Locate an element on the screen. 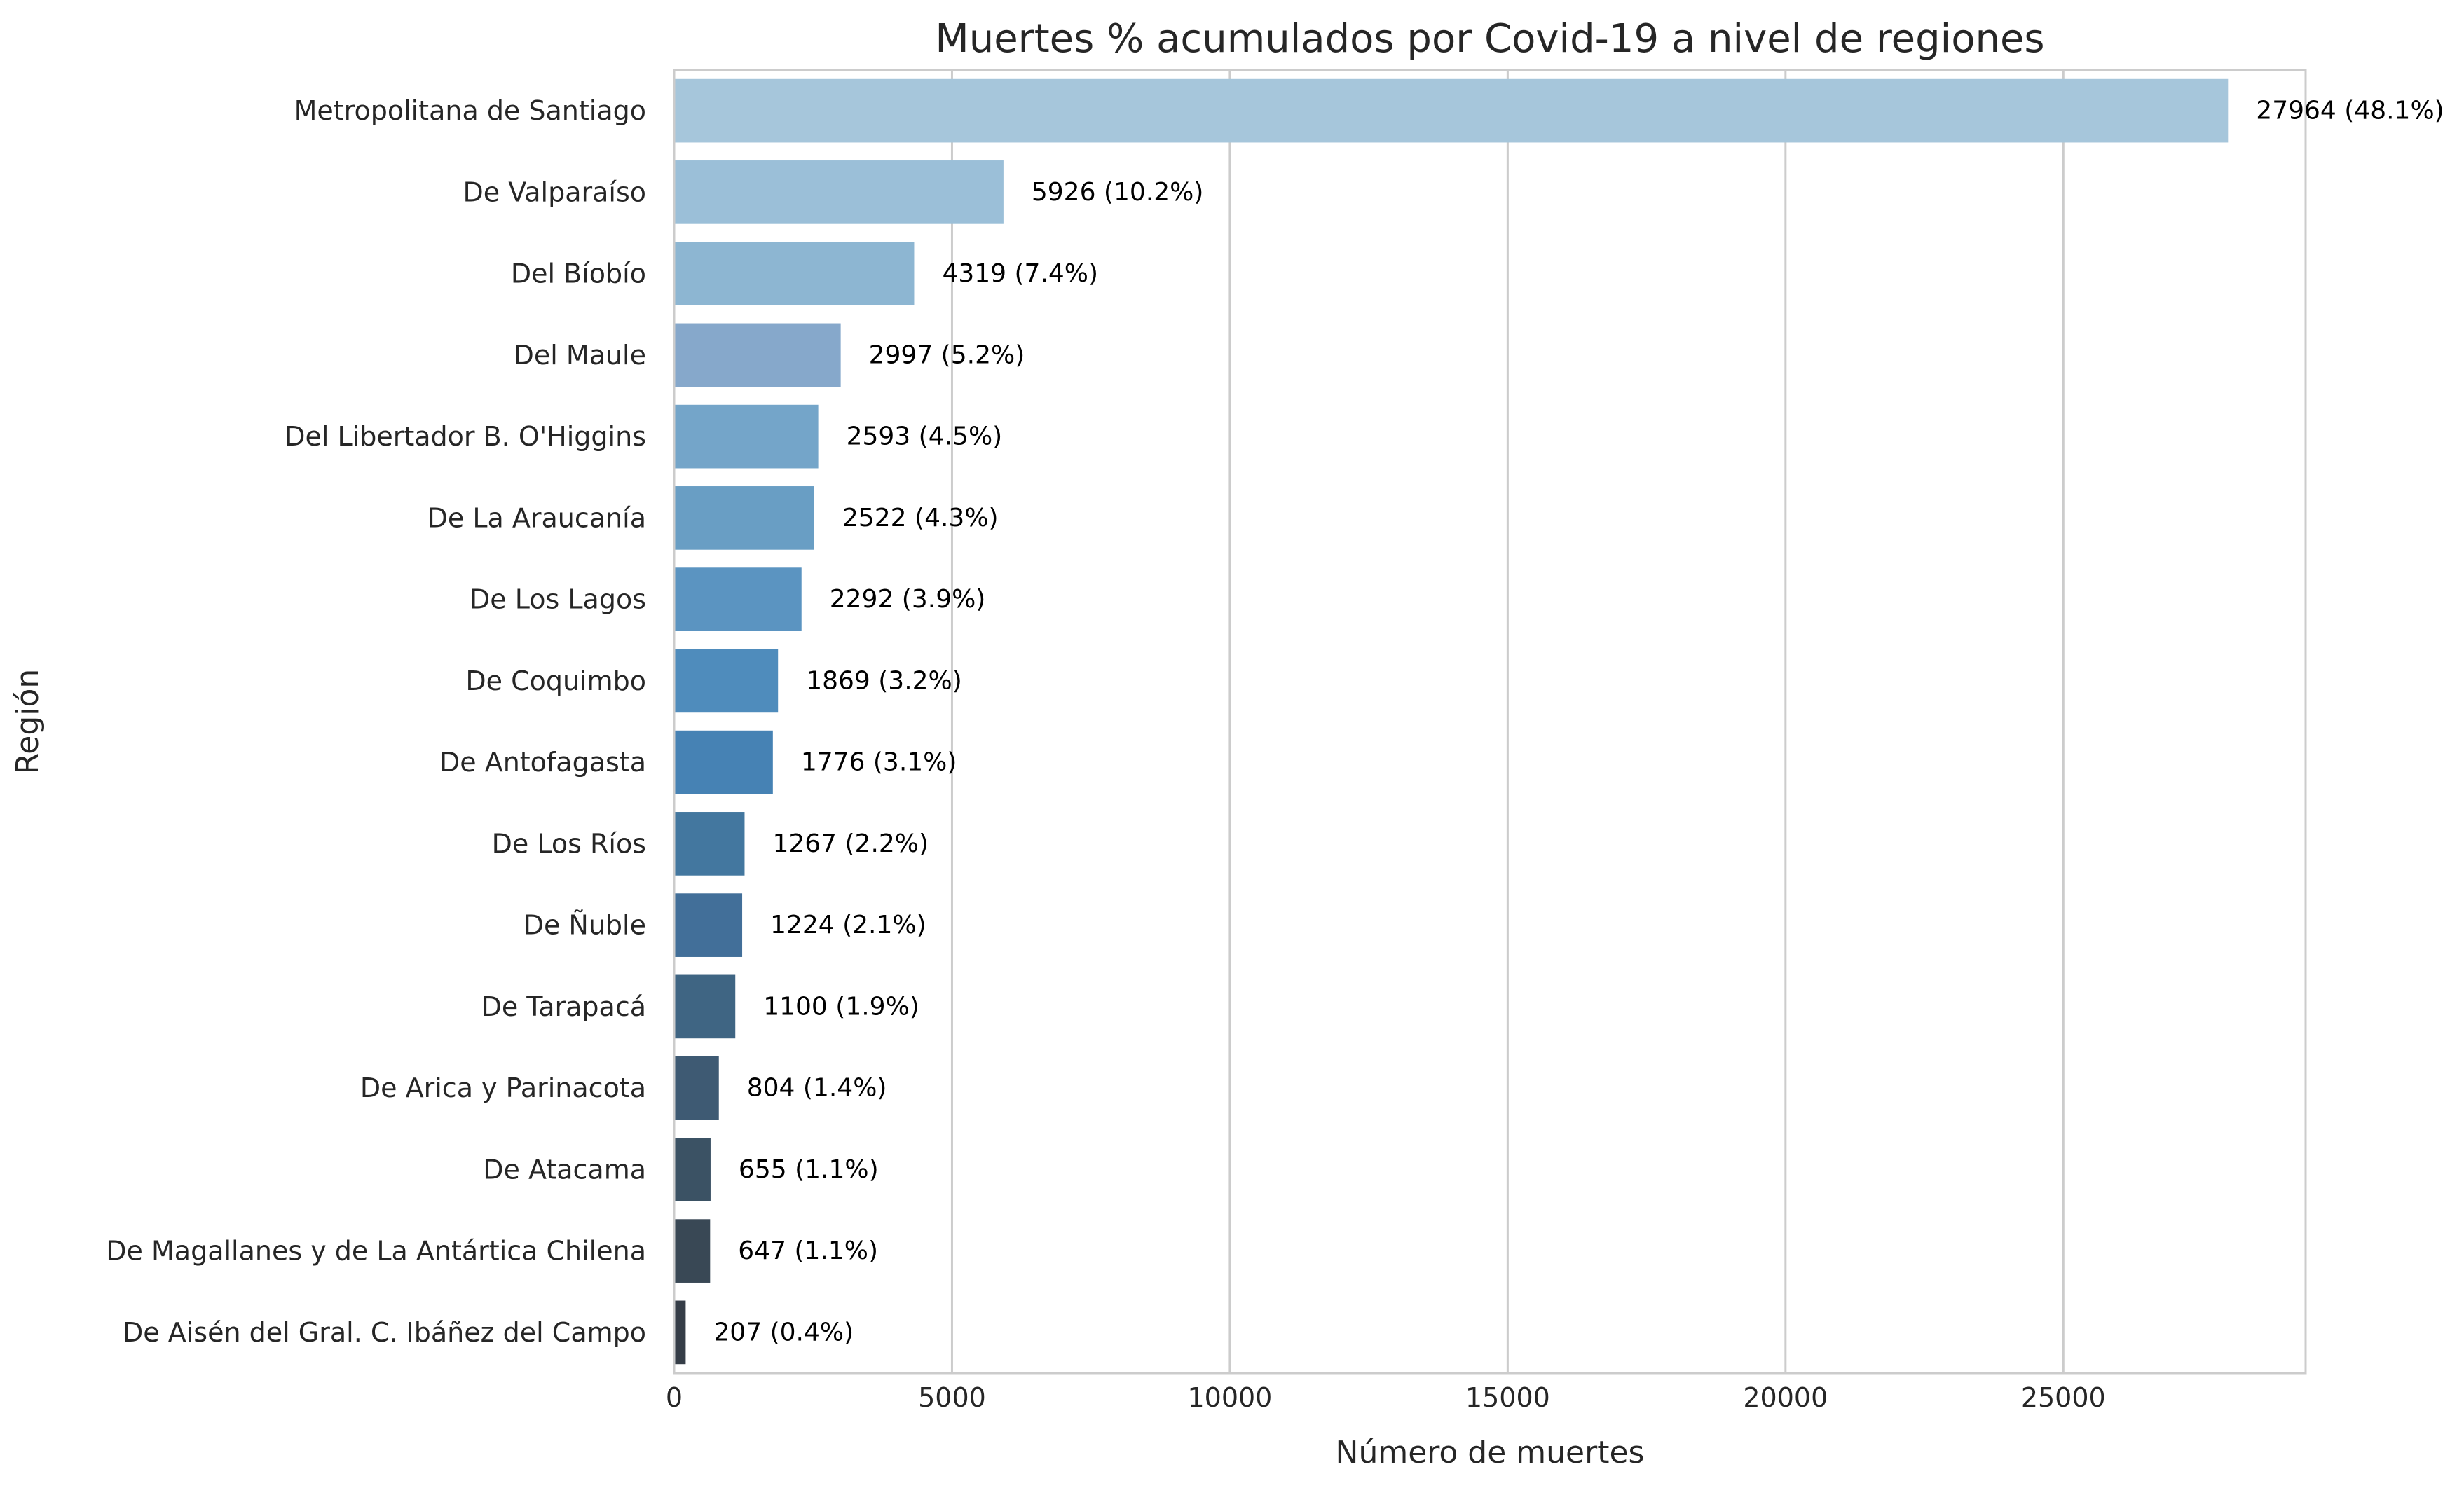 Image resolution: width=2464 pixels, height=1488 pixels. data-label: 5926 (10.2%) is located at coordinates (1118, 193).